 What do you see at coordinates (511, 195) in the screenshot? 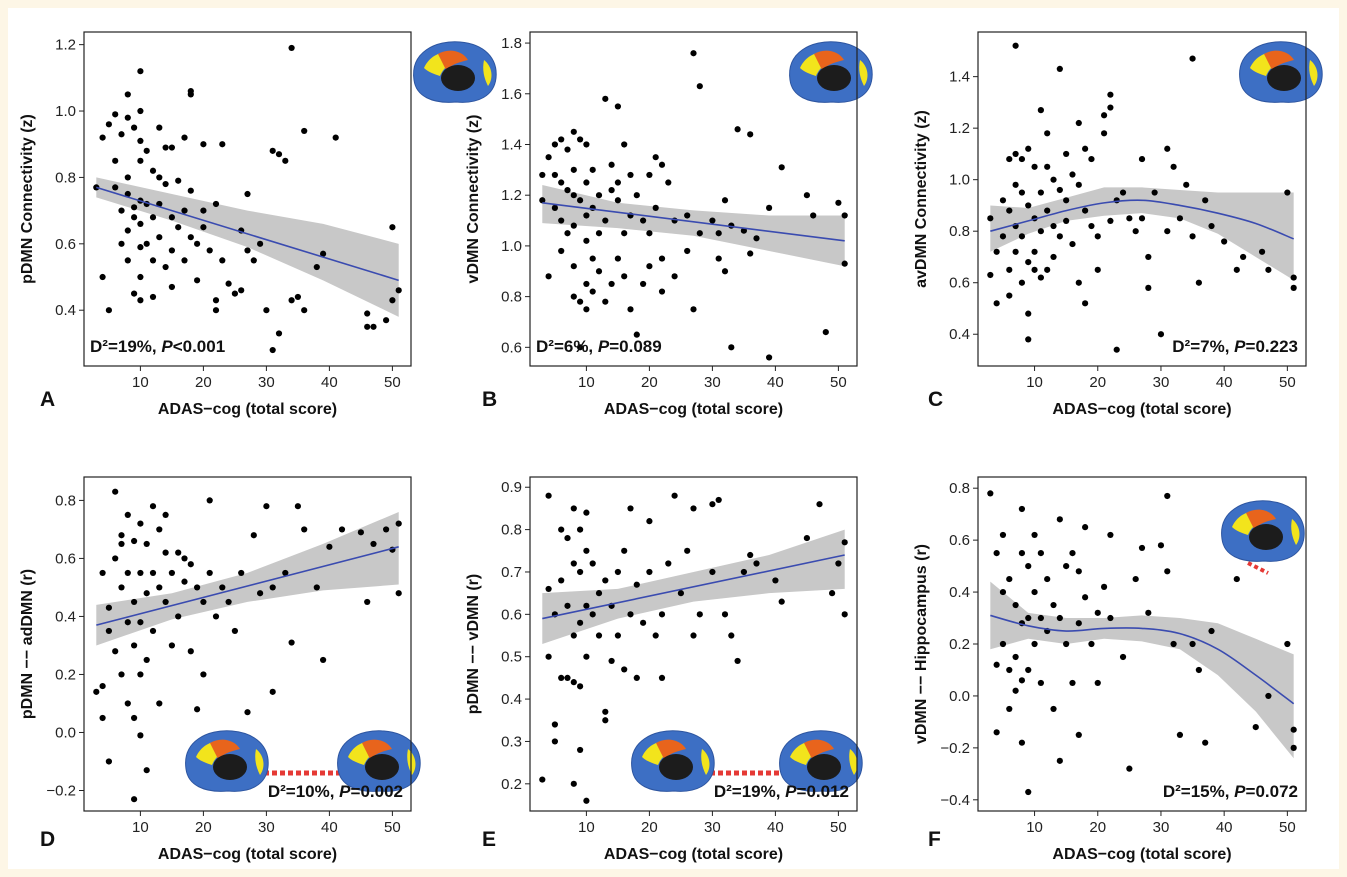
I see `y-tick-label: 1.2` at bounding box center [511, 195].